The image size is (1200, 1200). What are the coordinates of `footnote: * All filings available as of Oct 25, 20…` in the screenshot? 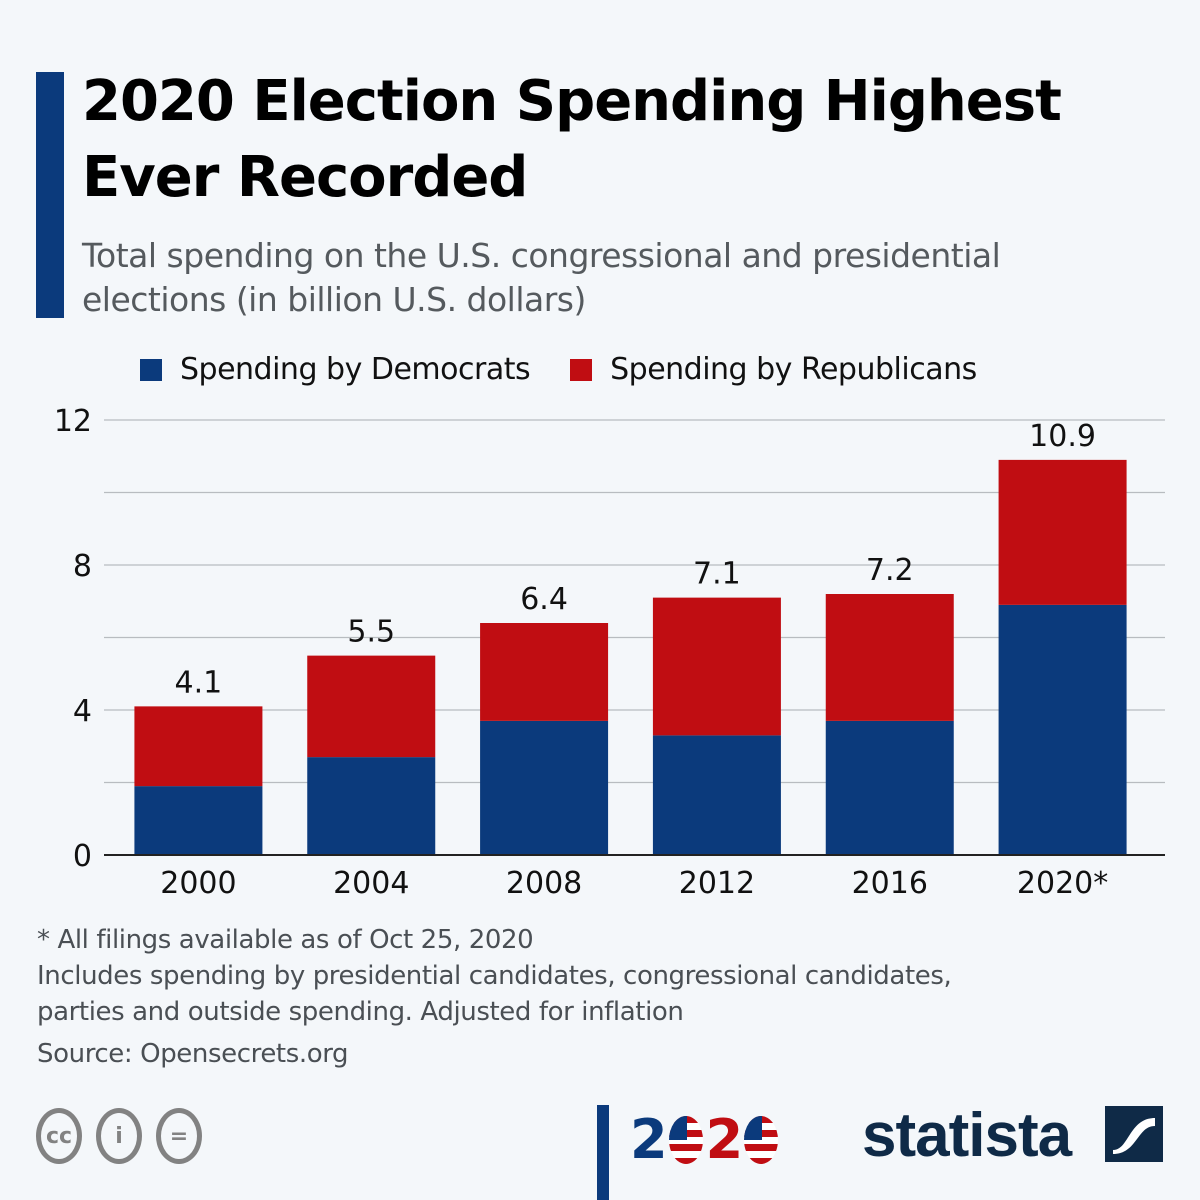 It's located at (494, 997).